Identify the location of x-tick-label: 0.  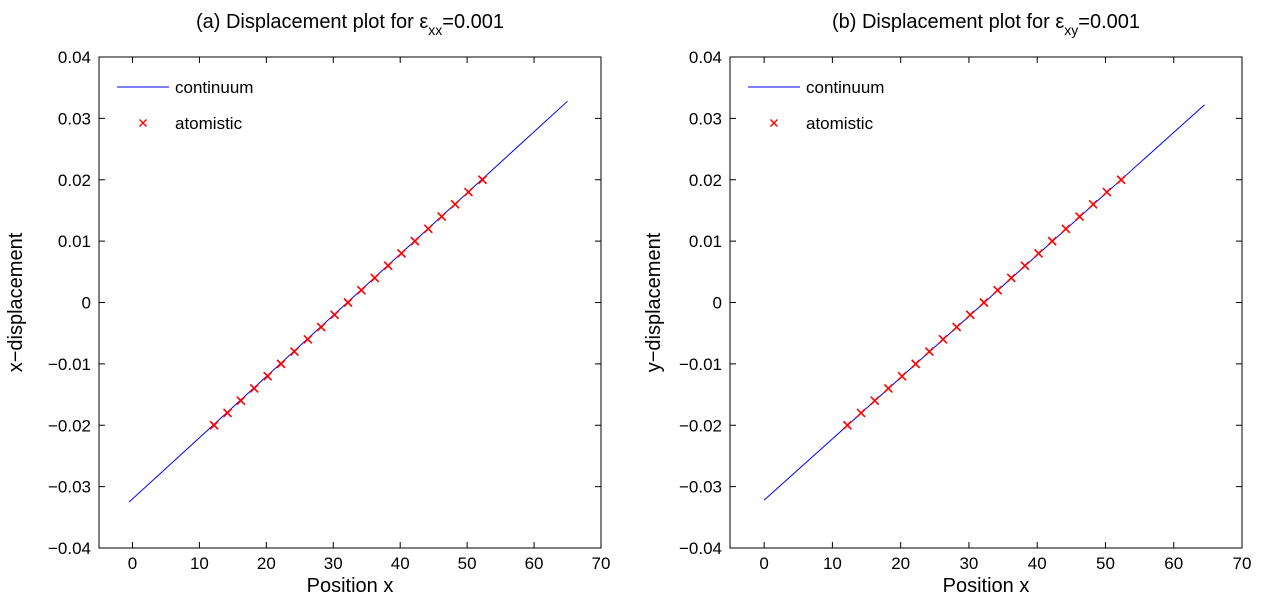
(763, 563).